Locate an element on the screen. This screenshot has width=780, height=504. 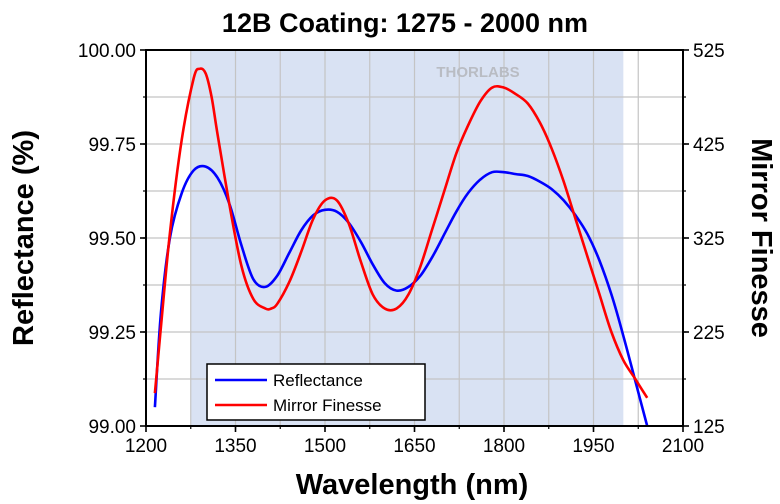
y-tick-label: 99.75 is located at coordinates (112, 145).